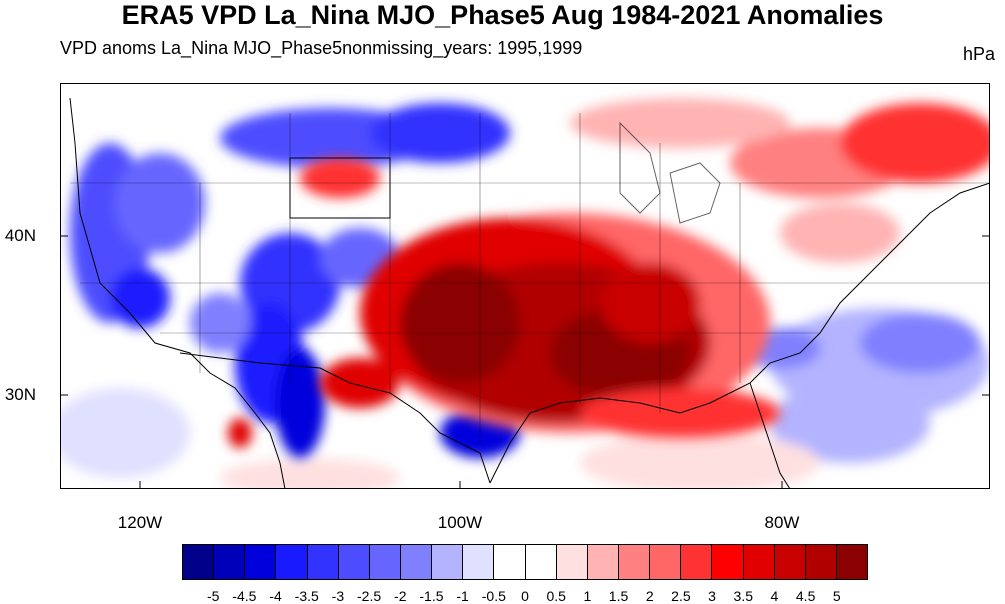 The height and width of the screenshot is (604, 1005). Describe the element at coordinates (587, 596) in the screenshot. I see `colorbar-tick-label: 1` at that location.